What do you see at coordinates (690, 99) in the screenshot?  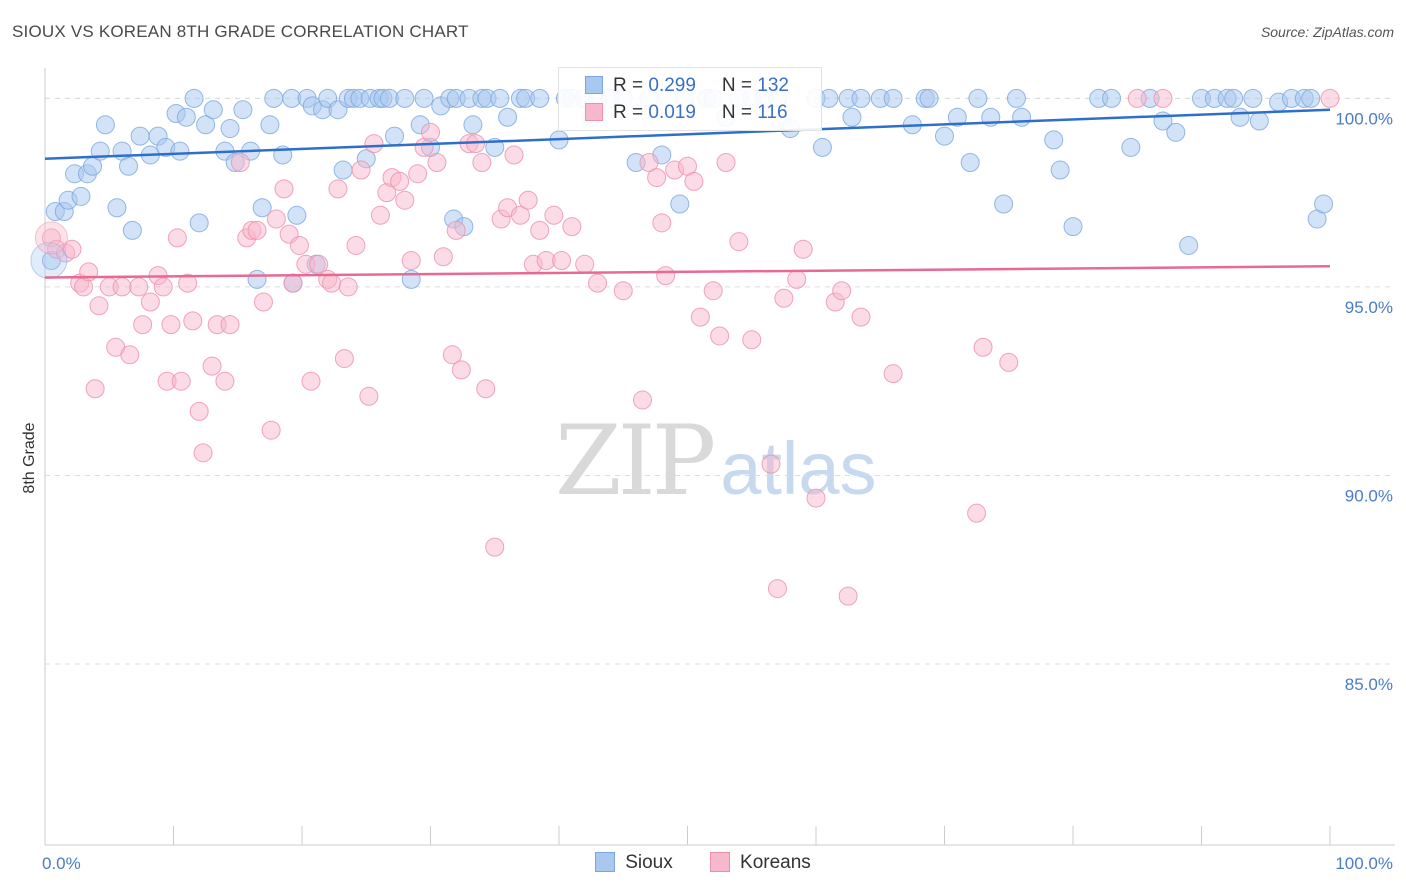 I see `stats-legend: R = 0.299 N = 132 R = 0.019 N = 116` at bounding box center [690, 99].